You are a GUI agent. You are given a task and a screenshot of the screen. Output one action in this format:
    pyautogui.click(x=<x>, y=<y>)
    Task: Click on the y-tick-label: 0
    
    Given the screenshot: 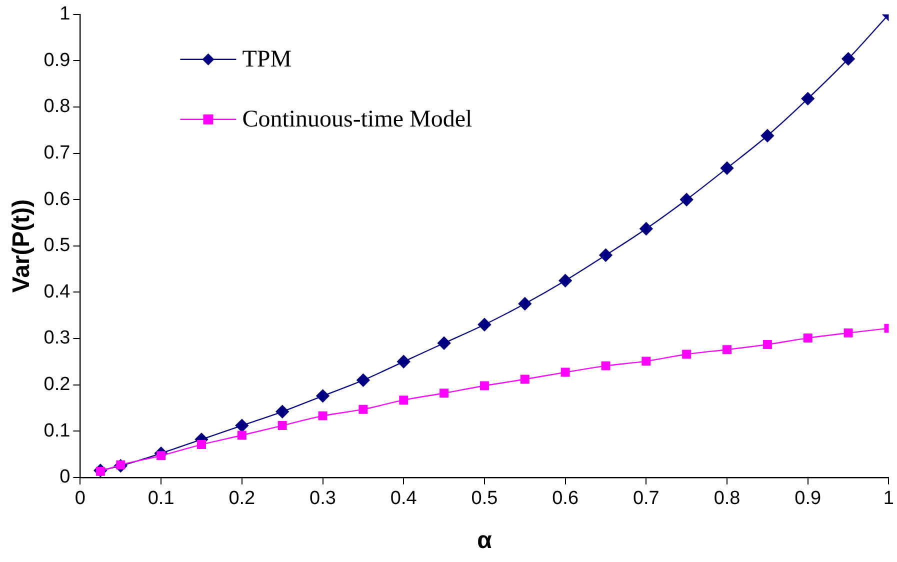 What is the action you would take?
    pyautogui.click(x=65, y=477)
    